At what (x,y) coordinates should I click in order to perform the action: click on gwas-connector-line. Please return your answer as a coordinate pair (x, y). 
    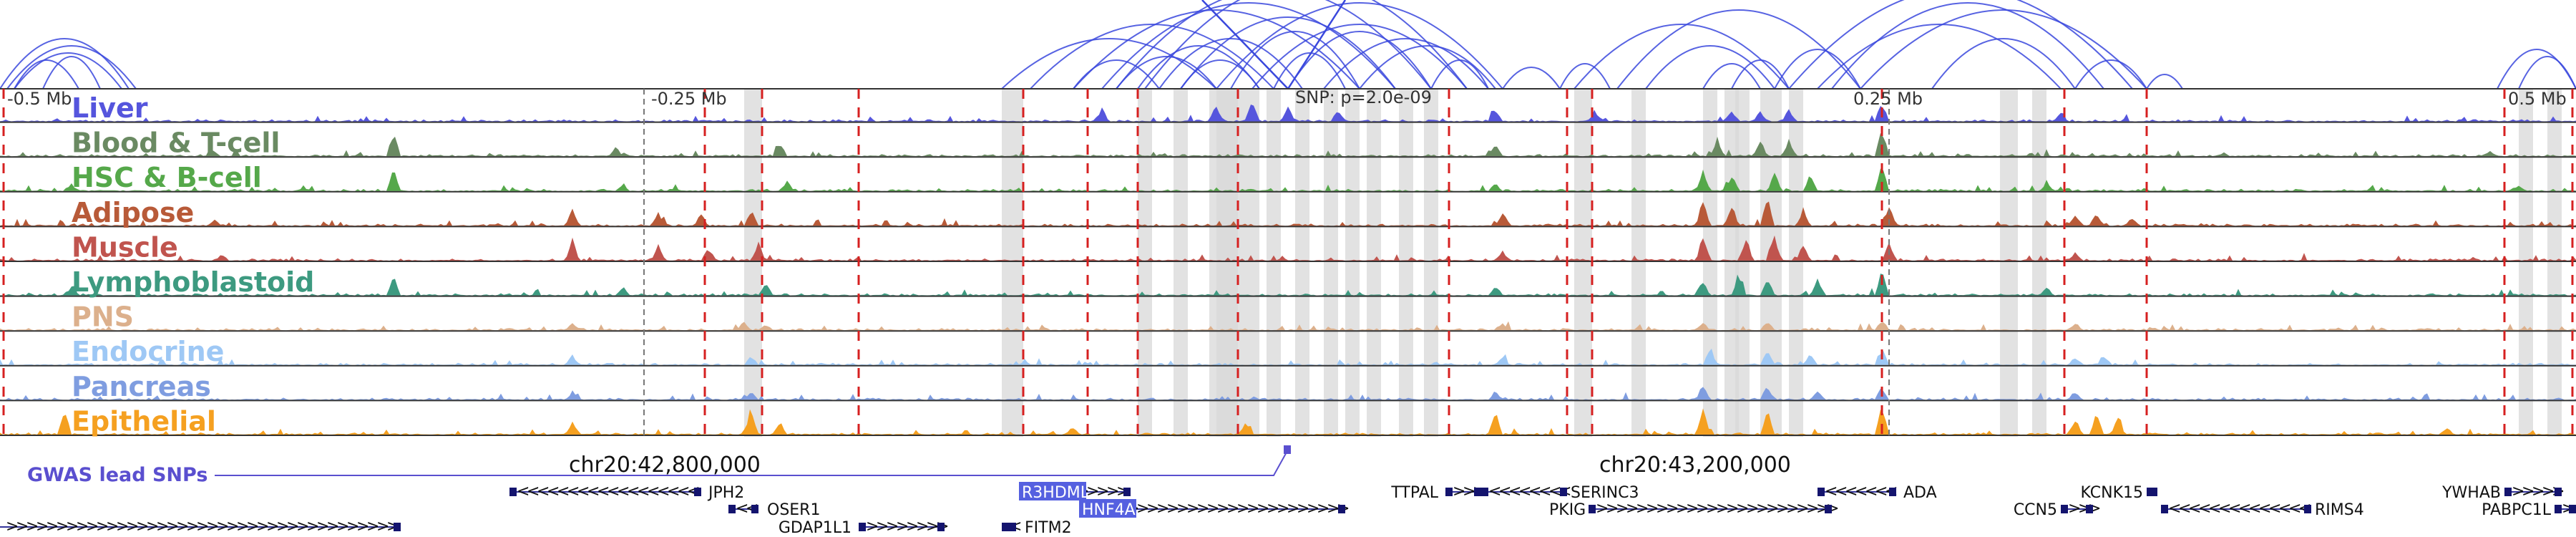
    Looking at the image, I should click on (752, 462).